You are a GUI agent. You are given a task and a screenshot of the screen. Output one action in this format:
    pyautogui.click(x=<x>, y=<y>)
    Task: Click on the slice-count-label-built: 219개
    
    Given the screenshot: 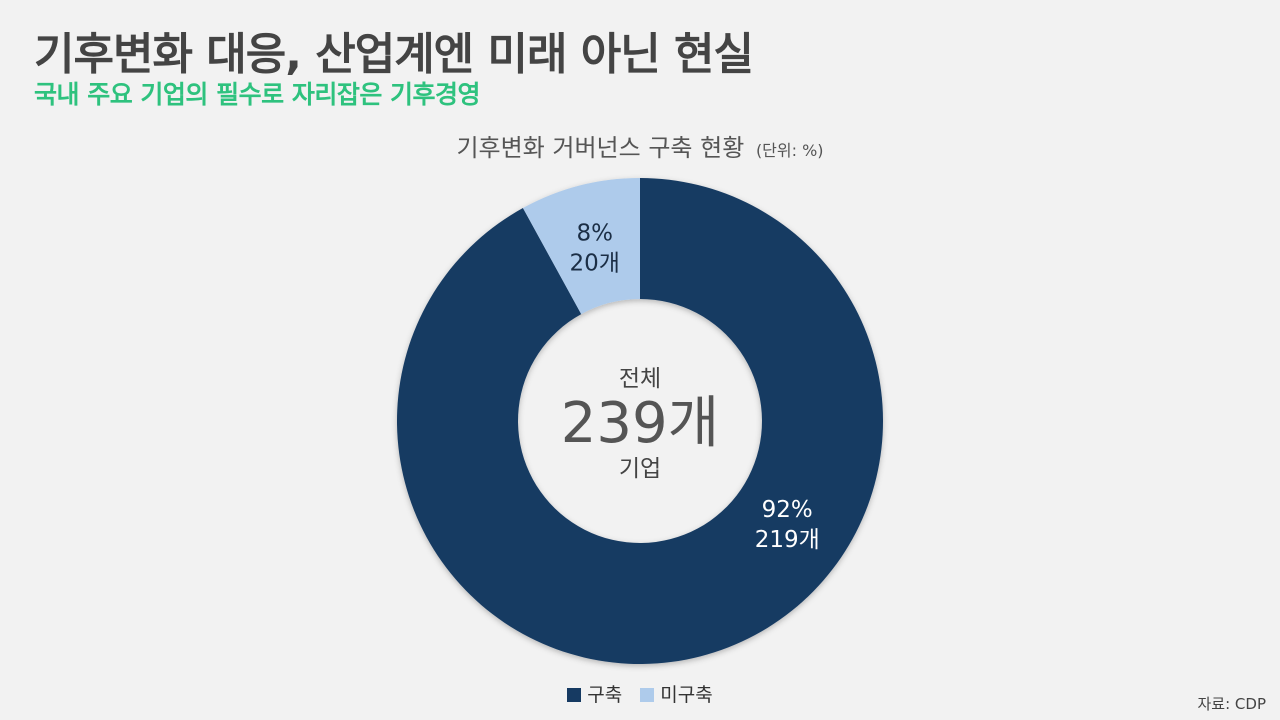 What is the action you would take?
    pyautogui.click(x=787, y=540)
    